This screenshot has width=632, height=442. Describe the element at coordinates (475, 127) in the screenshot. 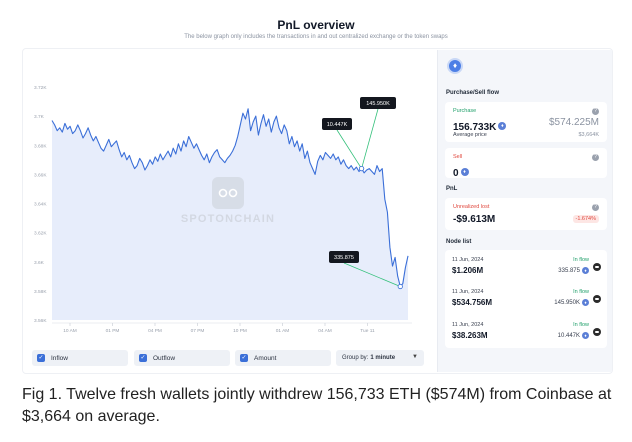

I see `purchase-amount: 156.733K` at that location.